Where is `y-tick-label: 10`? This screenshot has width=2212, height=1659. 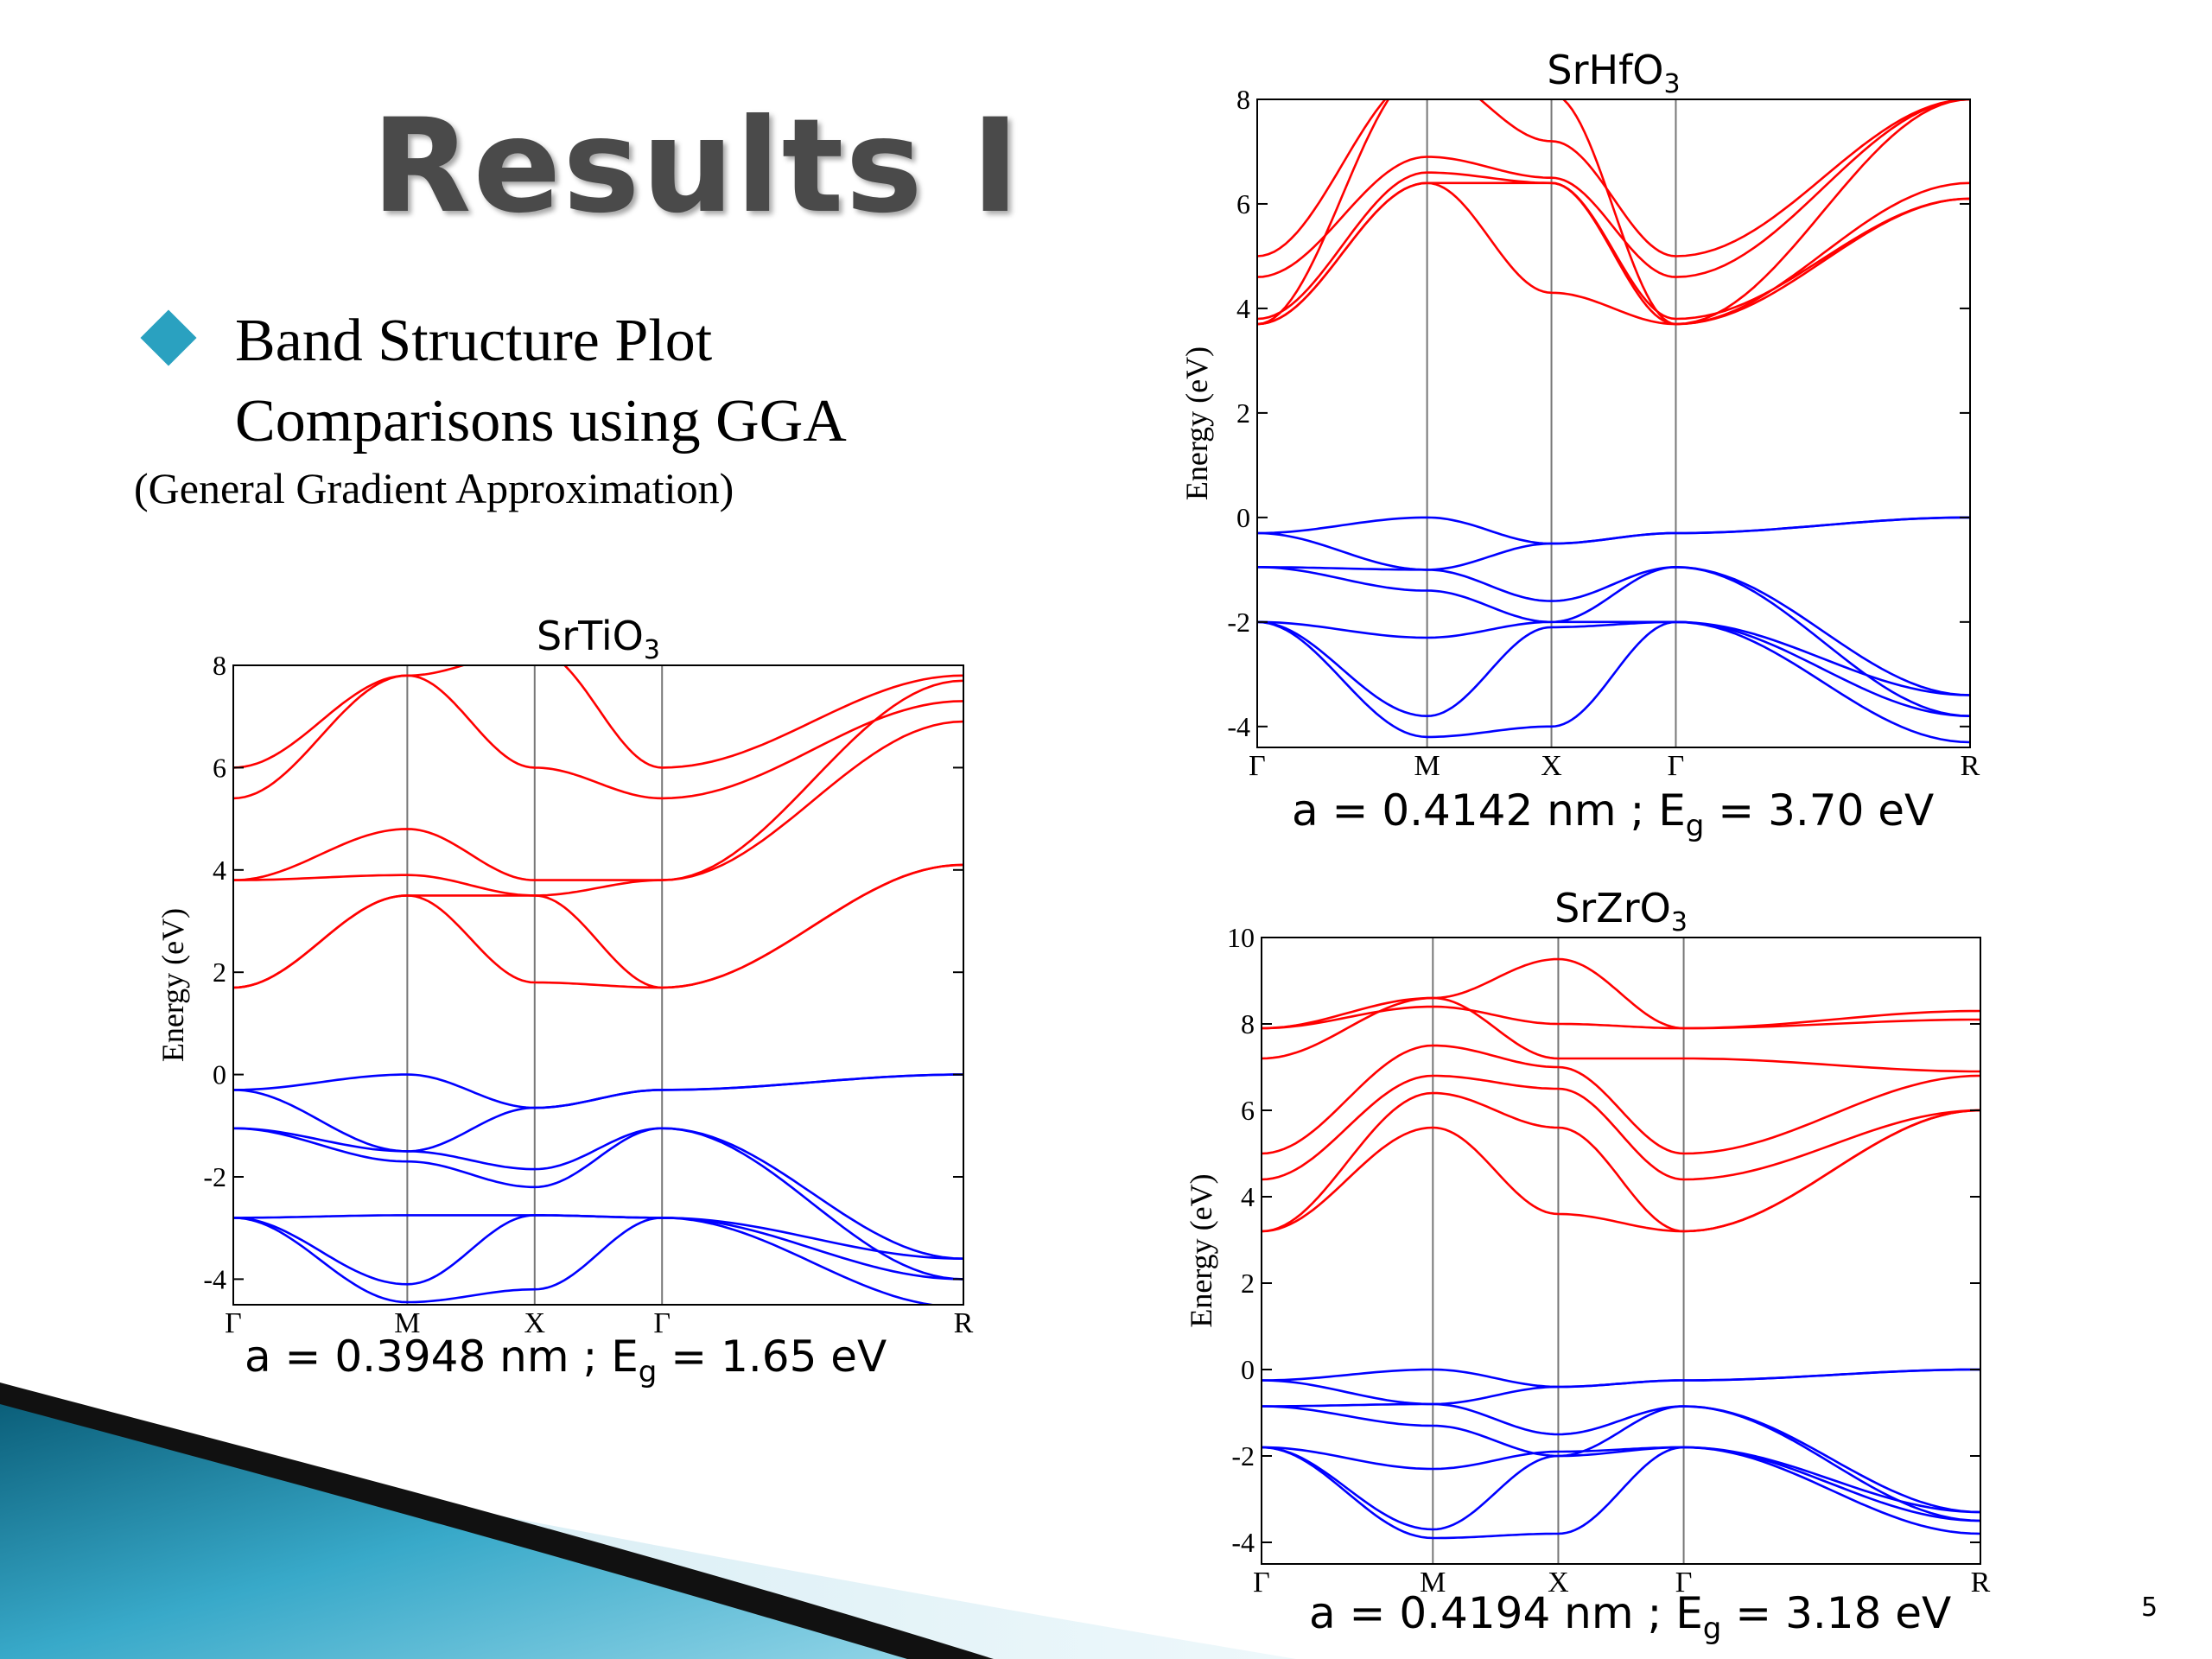
y-tick-label: 10 is located at coordinates (1241, 937).